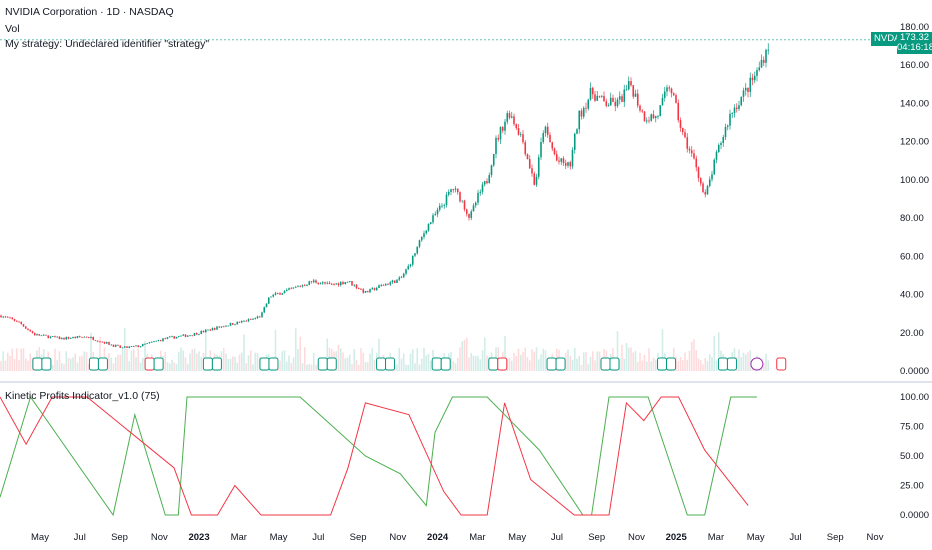 This screenshot has width=932, height=550. I want to click on volume-legend: Vol, so click(12, 29).